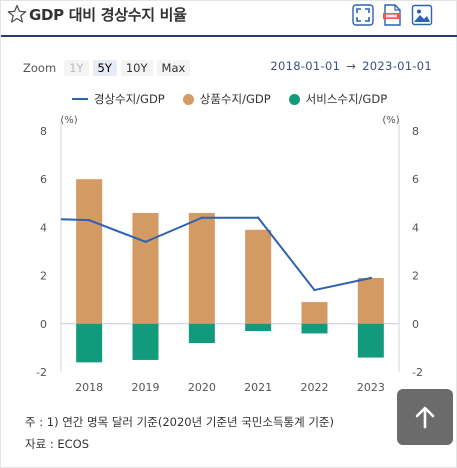 This screenshot has height=468, width=457. I want to click on point-current-account-2022, so click(314, 290).